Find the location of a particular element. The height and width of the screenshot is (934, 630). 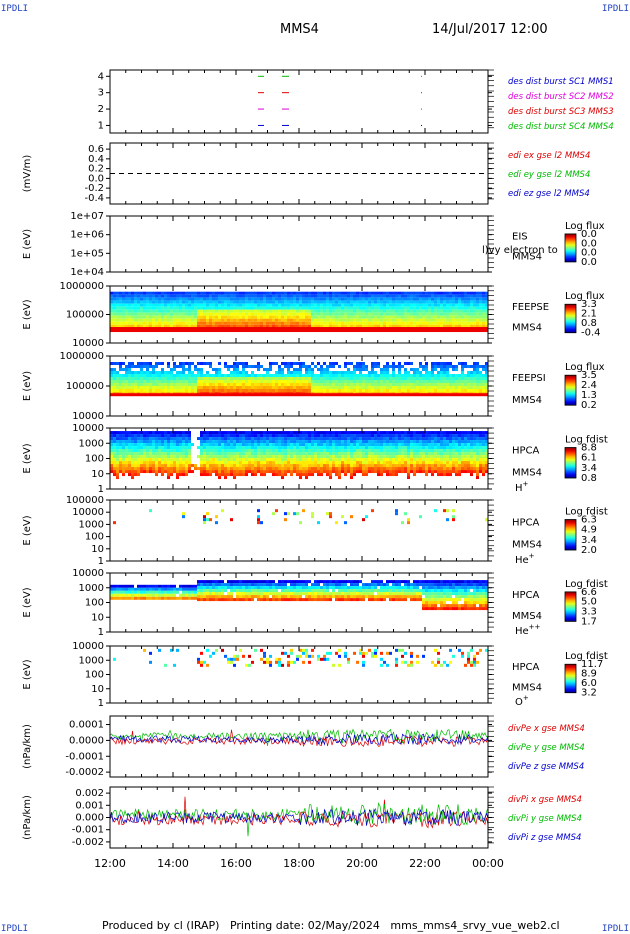

corner-label-bl: IPDLI is located at coordinates (15, 929).